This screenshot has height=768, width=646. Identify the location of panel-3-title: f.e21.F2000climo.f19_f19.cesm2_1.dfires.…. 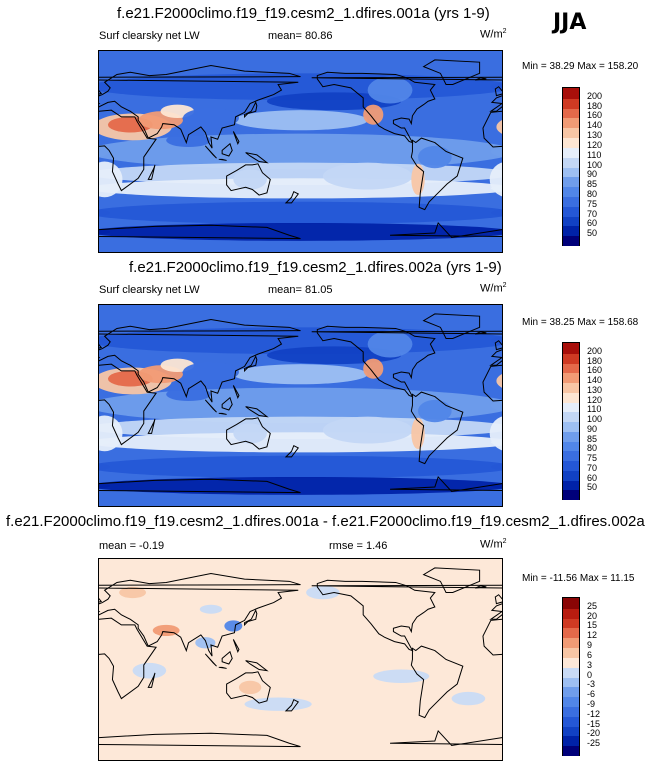
(325, 521).